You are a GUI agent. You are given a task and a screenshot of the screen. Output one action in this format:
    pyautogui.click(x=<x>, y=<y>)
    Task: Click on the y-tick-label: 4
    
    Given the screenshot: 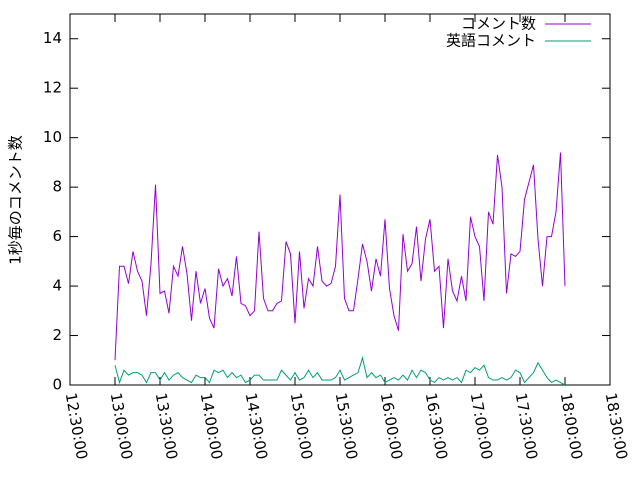 What is the action you would take?
    pyautogui.click(x=57, y=286)
    